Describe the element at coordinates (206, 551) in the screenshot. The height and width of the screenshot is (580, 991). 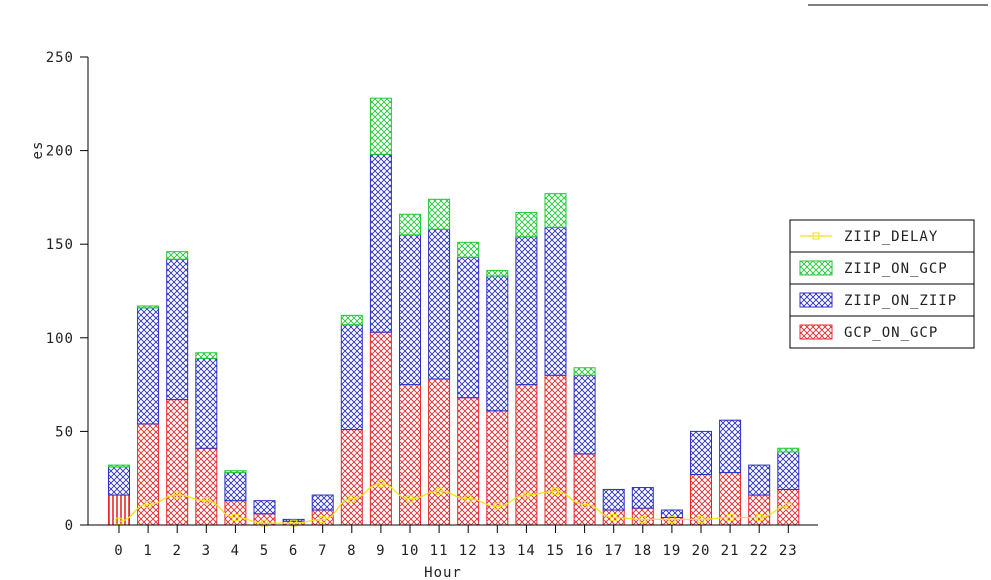
I see `x-tick-label-3: 3` at that location.